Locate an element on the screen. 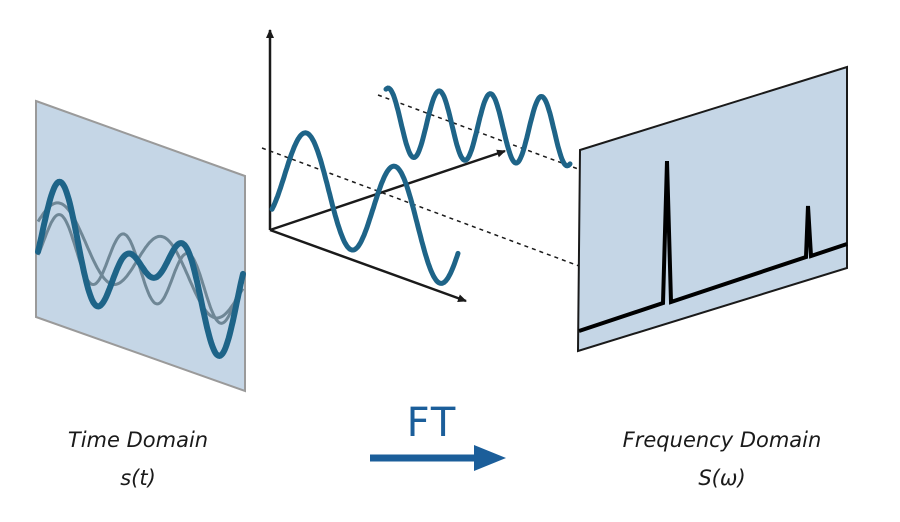 Image resolution: width=900 pixels, height=522 pixels. frequency-signal-label: S(ω) is located at coordinates (721, 478).